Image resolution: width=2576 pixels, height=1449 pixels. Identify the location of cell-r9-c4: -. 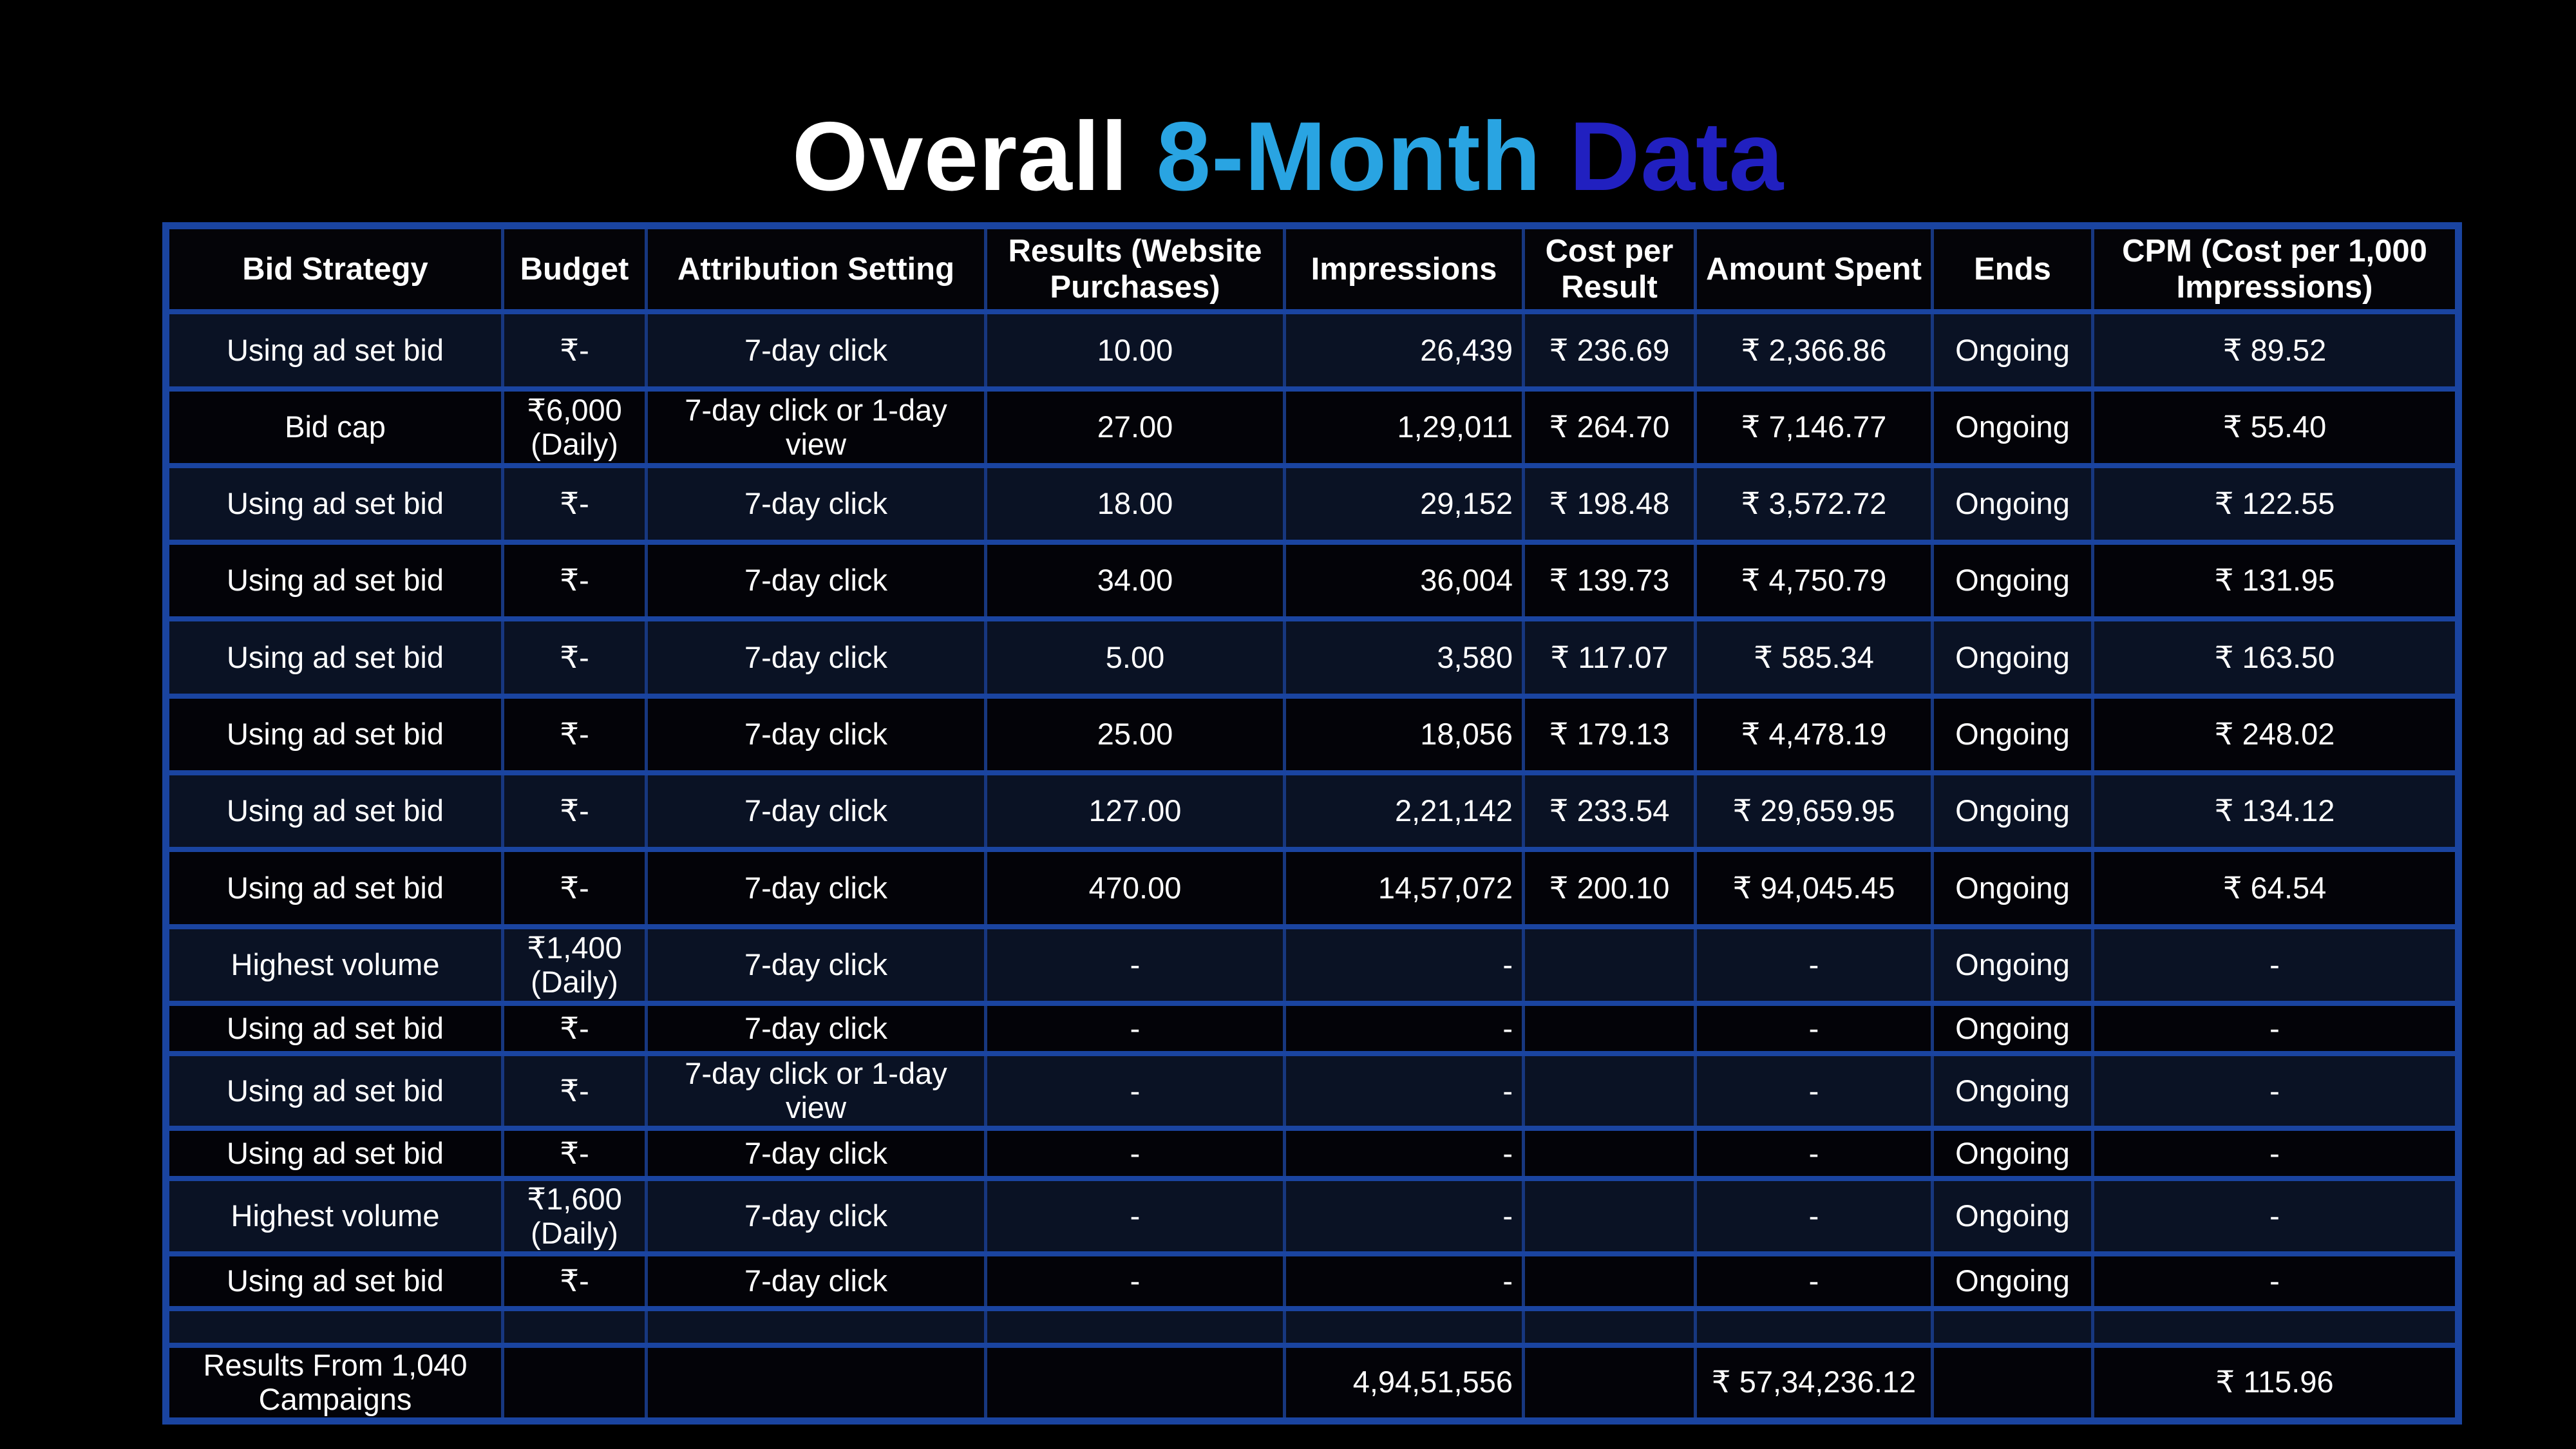
(1135, 965).